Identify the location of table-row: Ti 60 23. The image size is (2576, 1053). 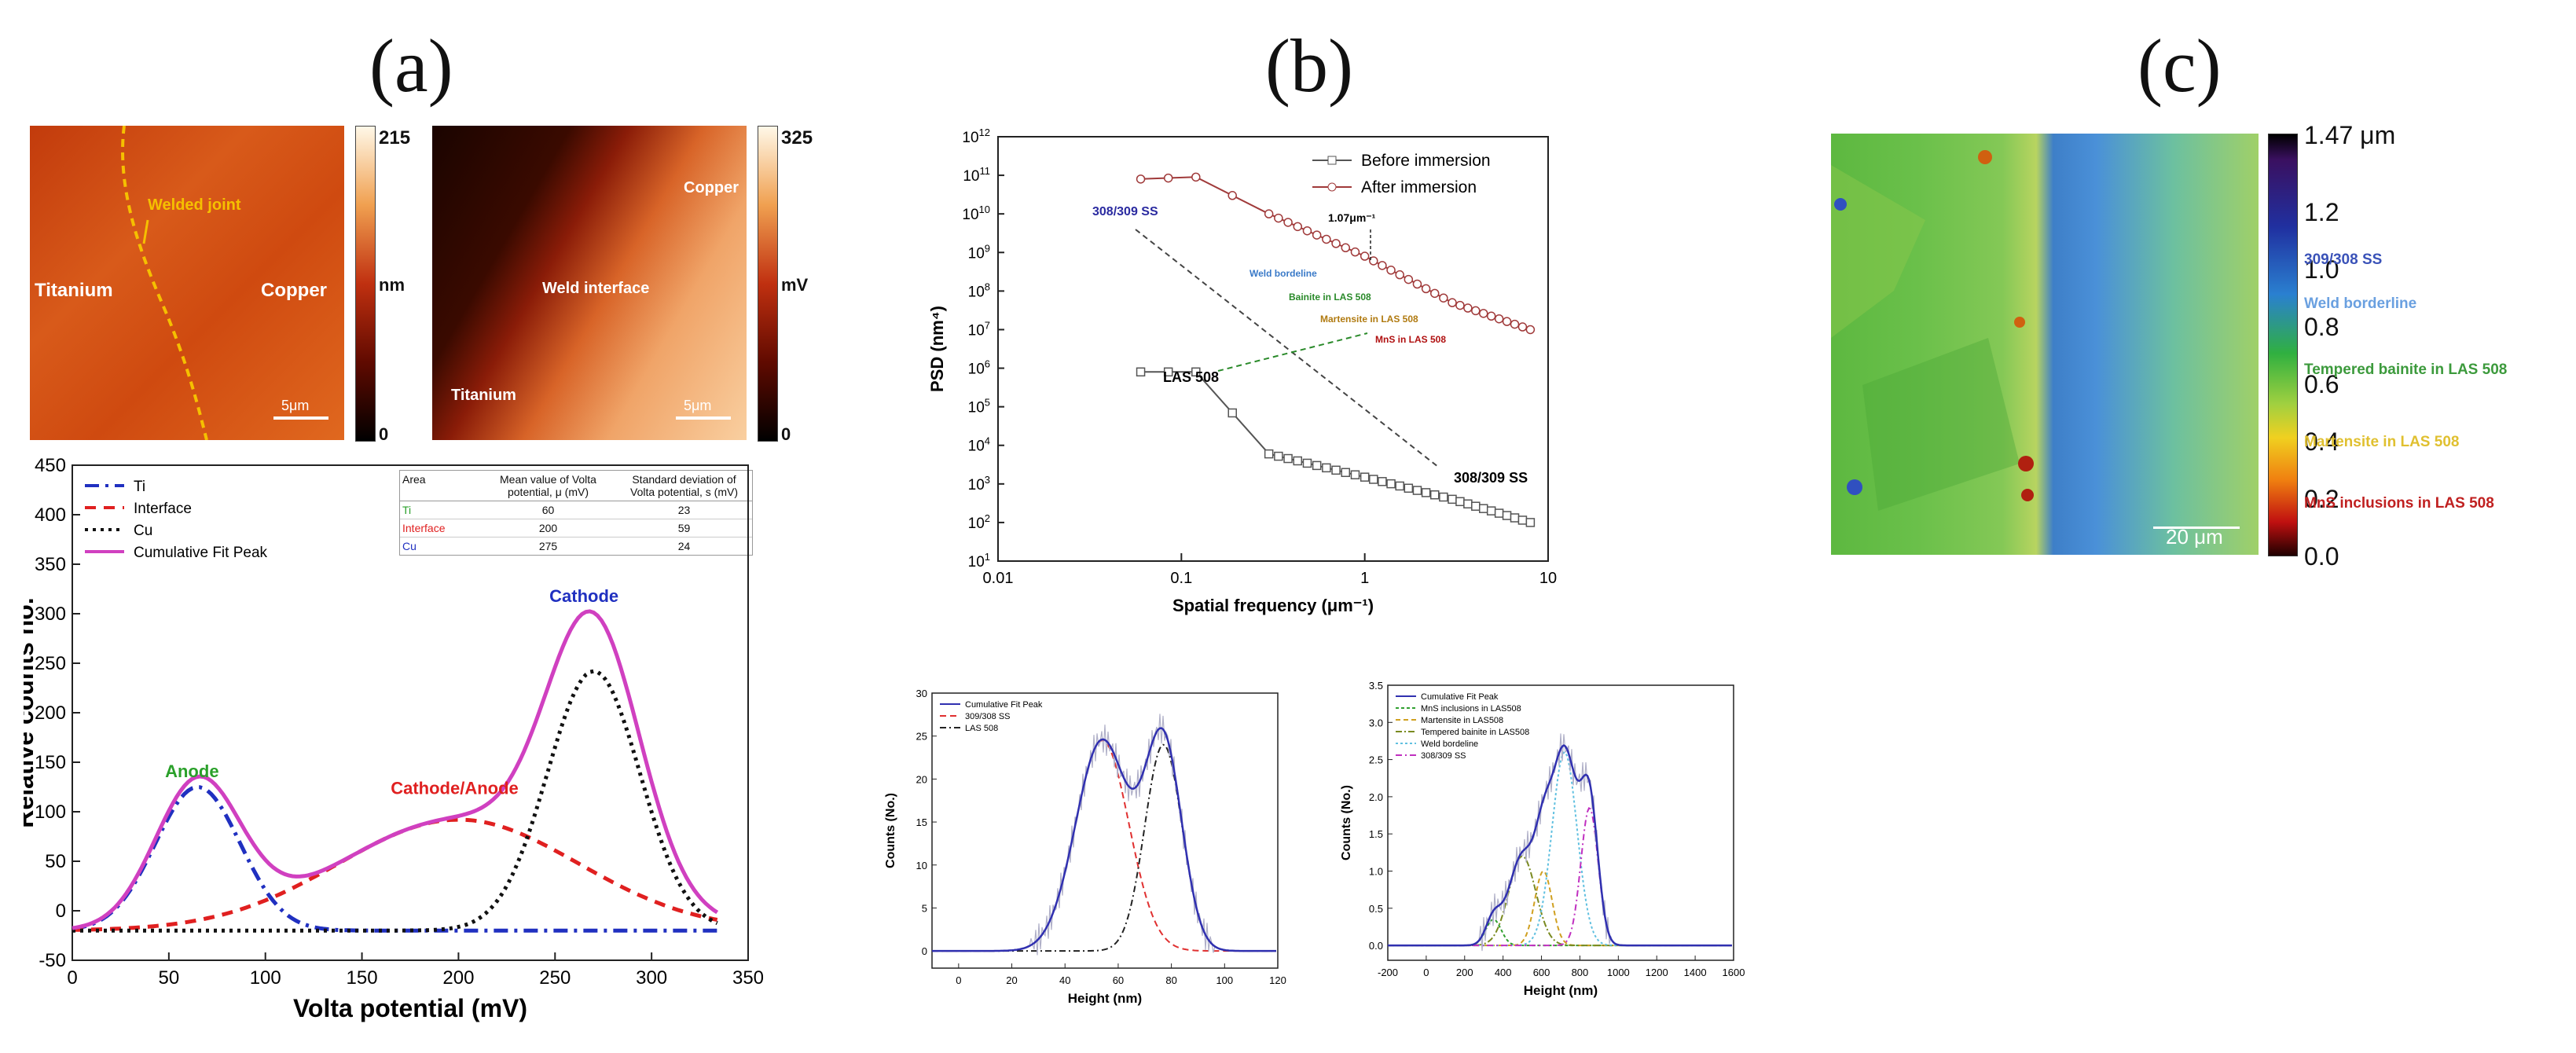
(576, 510).